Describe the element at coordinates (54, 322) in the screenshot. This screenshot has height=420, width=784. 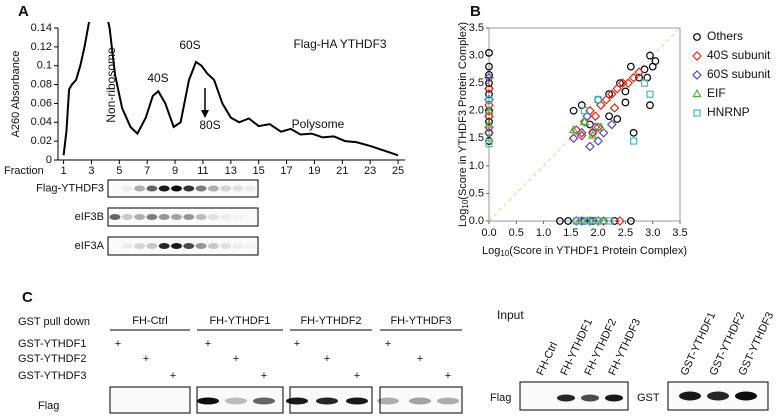
I see `pulldown-label: GST pull down` at that location.